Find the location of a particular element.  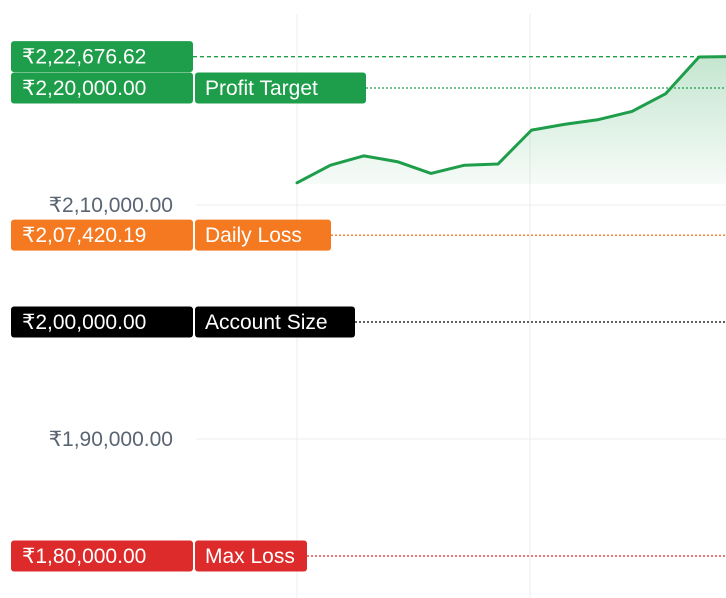

daily-loss-value-tag-text: ₹2,07,420.19 is located at coordinates (84, 235).